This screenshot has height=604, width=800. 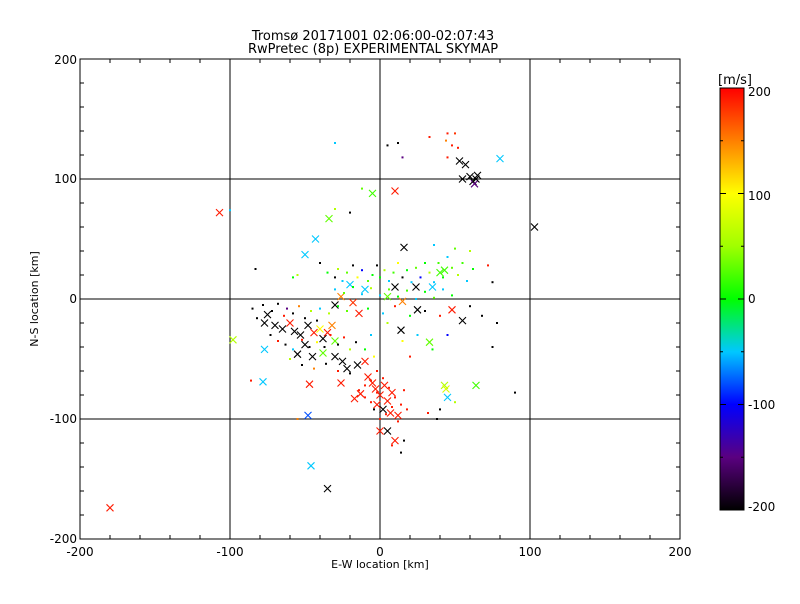 I want to click on colorbar-ticks, so click(x=732, y=299).